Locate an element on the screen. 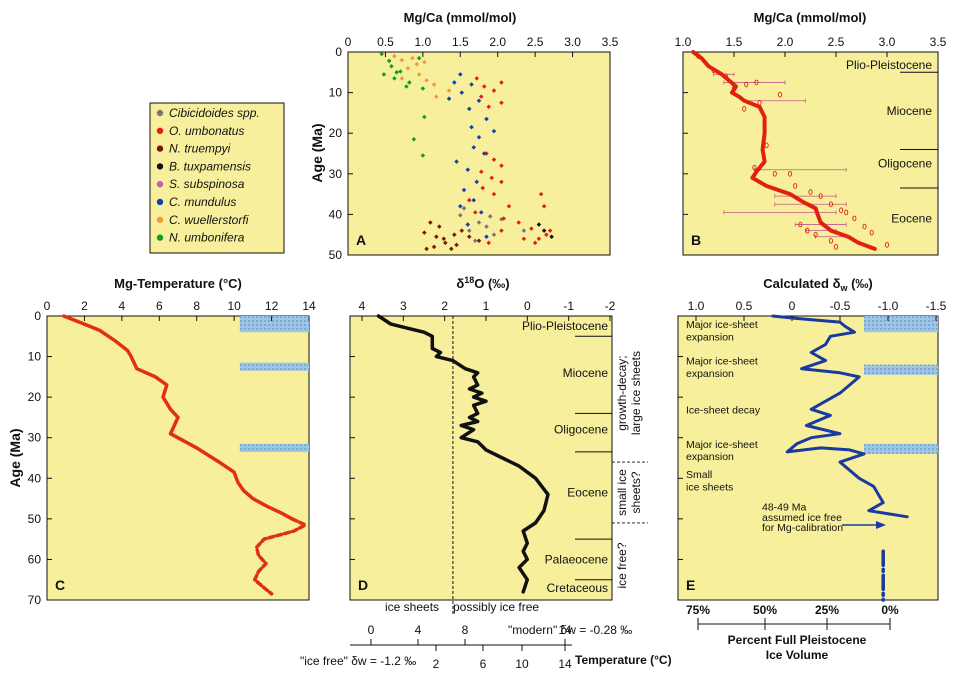 The image size is (956, 676). panel-c-ytick-label: 10 is located at coordinates (35, 357).